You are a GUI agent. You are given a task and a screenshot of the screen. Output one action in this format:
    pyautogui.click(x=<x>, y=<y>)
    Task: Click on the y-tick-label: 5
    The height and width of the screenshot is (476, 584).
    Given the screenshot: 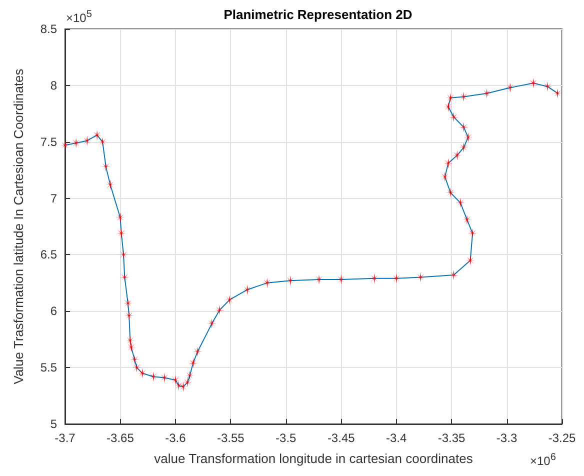 What is the action you would take?
    pyautogui.click(x=54, y=424)
    